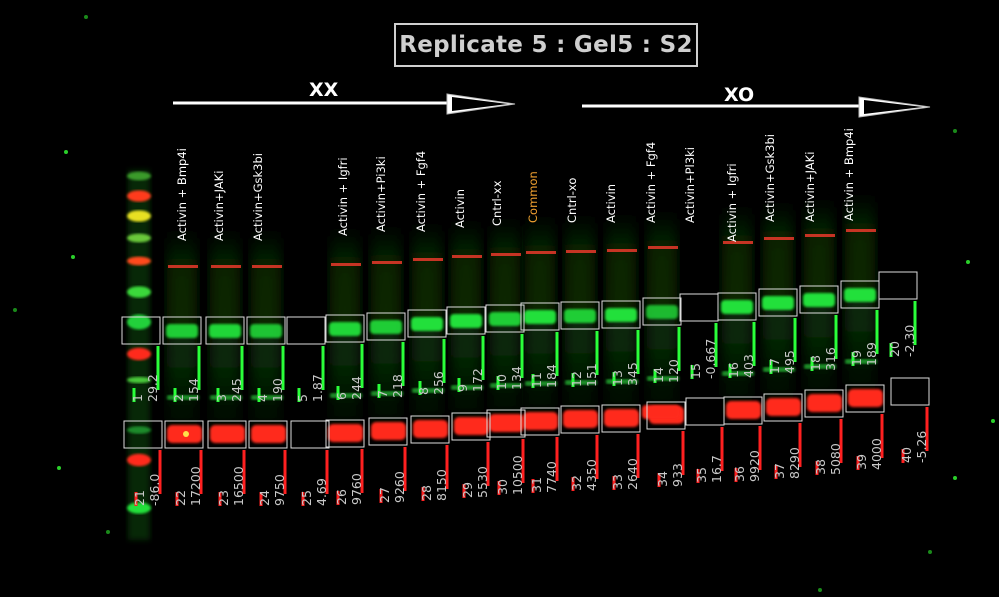 This screenshot has width=999, height=597. I want to click on quant-value: 403, so click(748, 366).